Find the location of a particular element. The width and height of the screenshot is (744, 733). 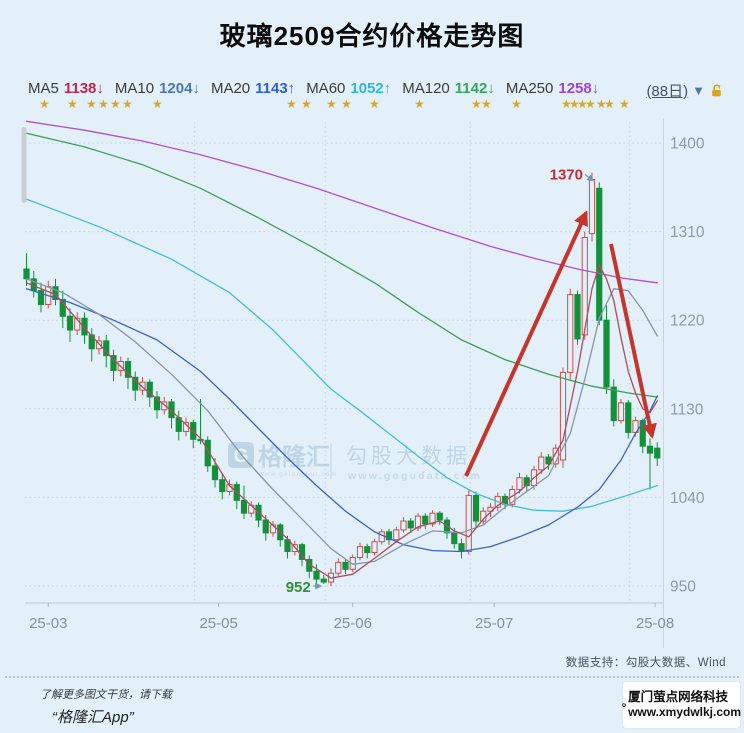

company-name: 厦门萤点网络科技 is located at coordinates (678, 697).